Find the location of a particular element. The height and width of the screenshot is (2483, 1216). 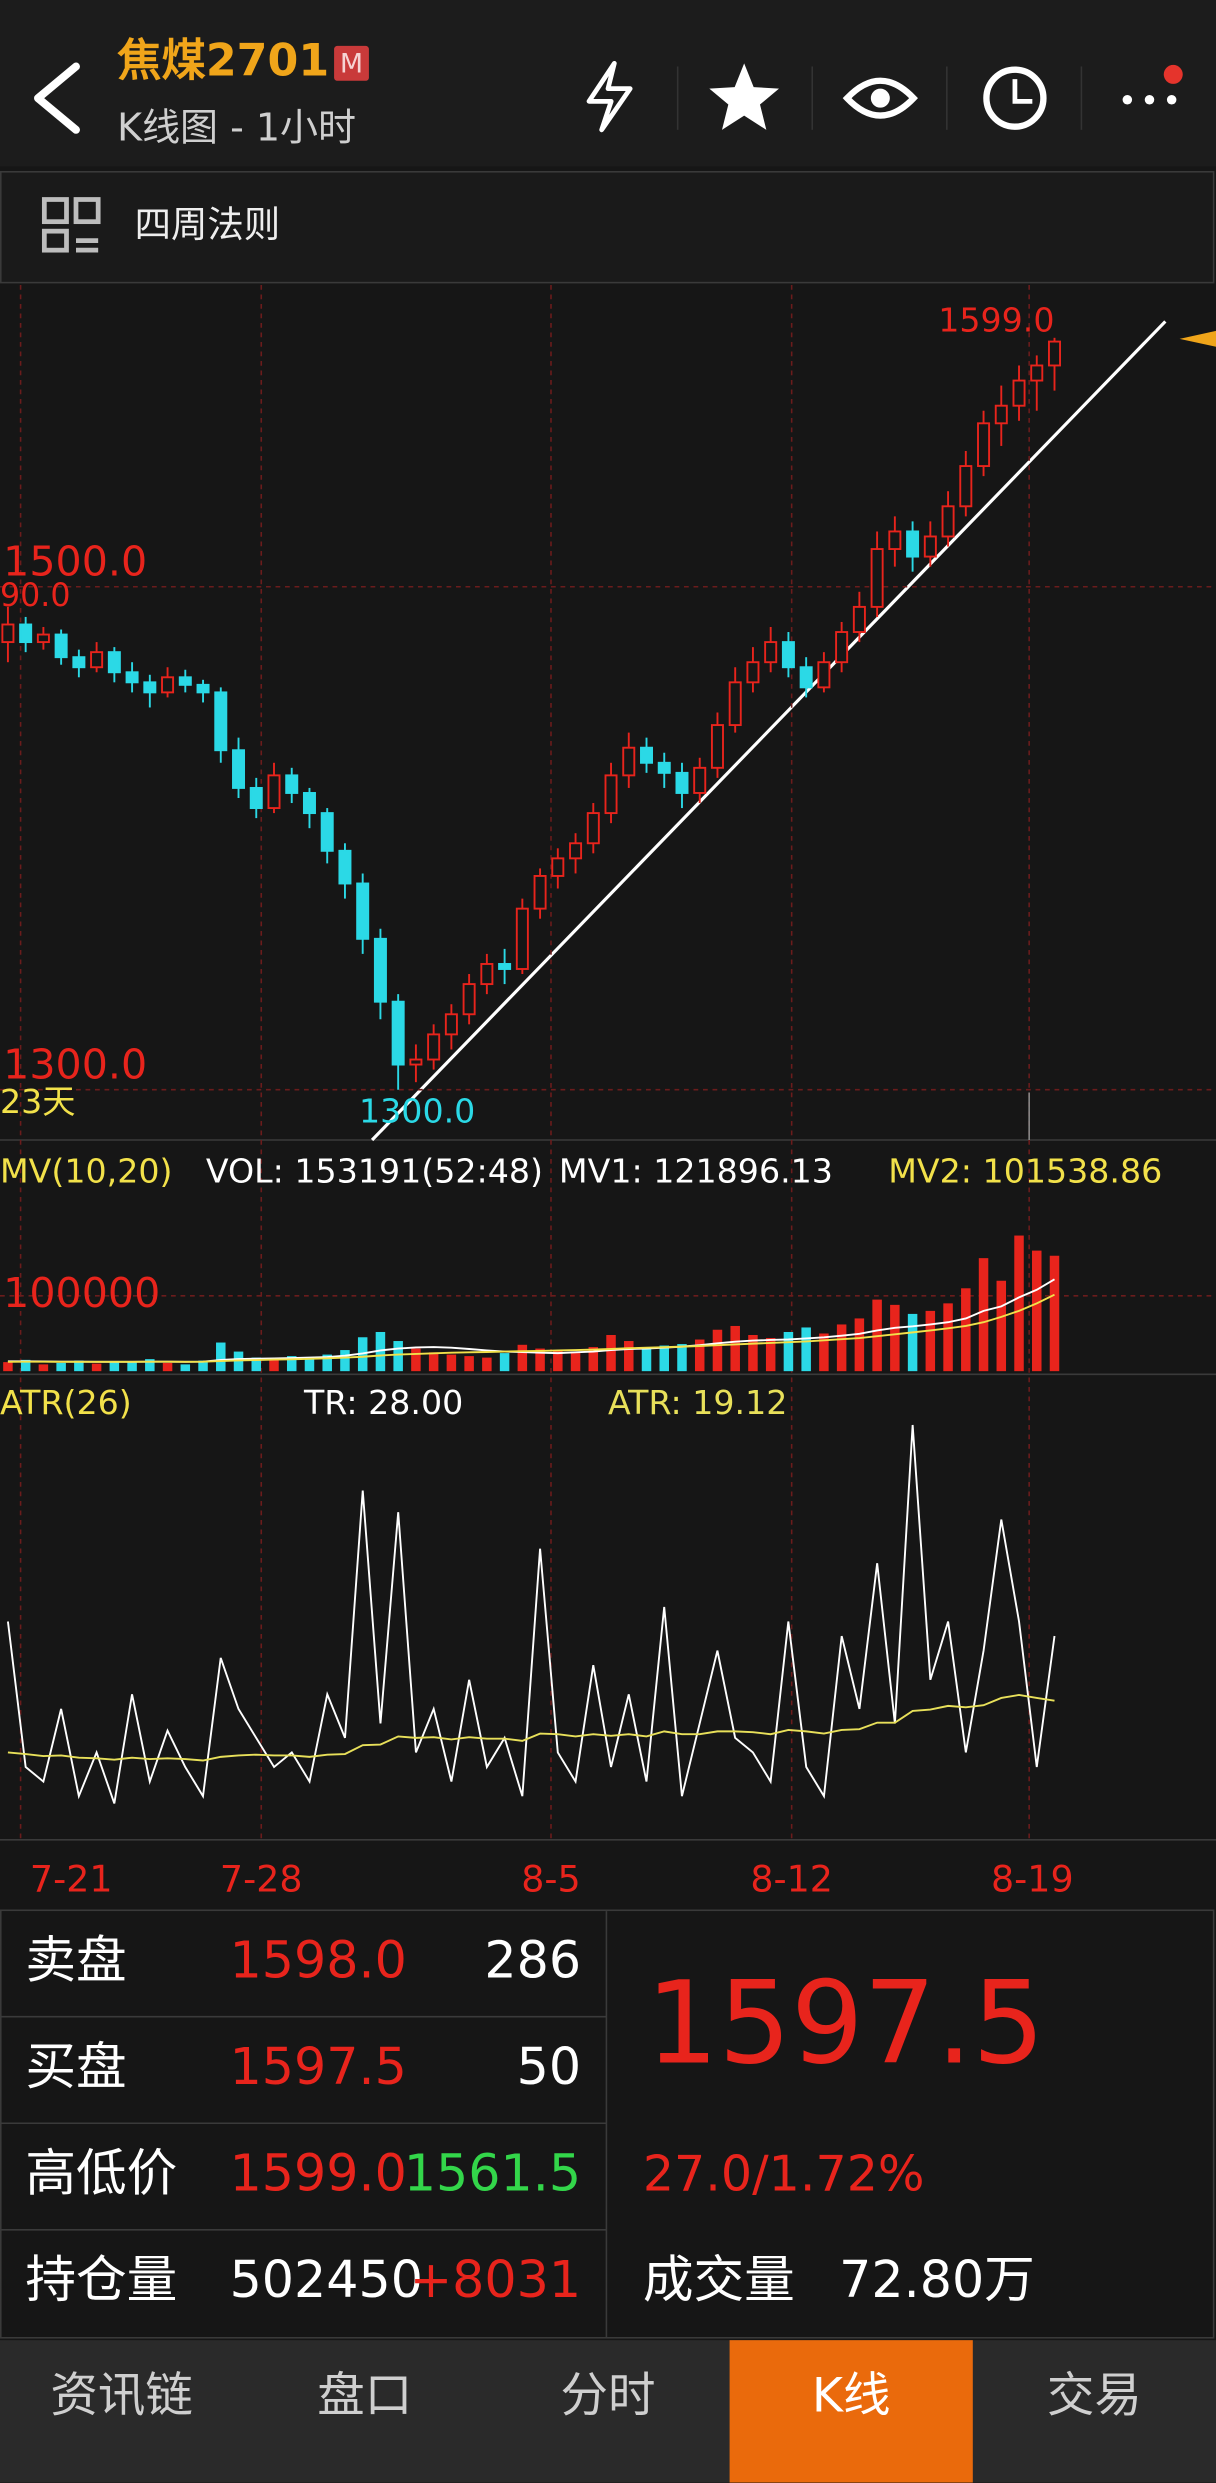

toolbar-icon is located at coordinates (71, 225).